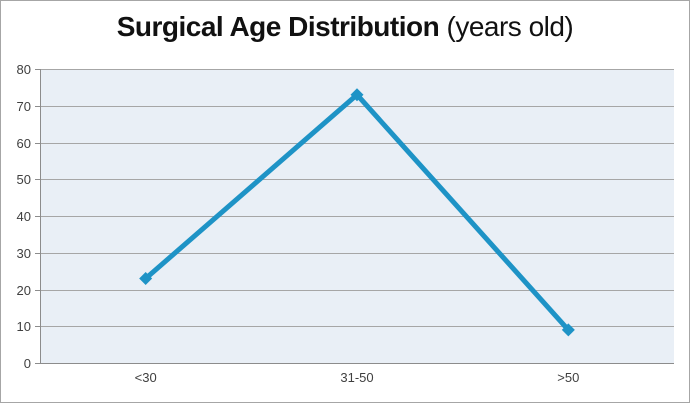 The height and width of the screenshot is (403, 690). Describe the element at coordinates (24, 326) in the screenshot. I see `y-axis-tick-label: 10` at that location.